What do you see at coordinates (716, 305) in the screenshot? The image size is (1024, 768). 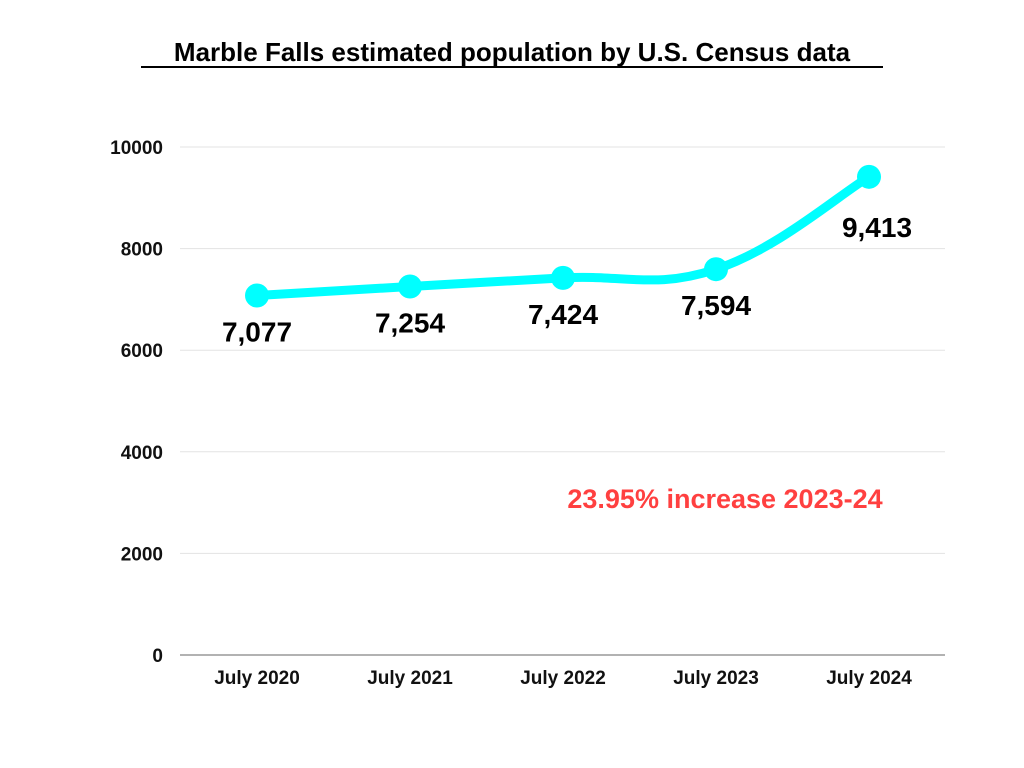 I see `data-label: 7,594` at bounding box center [716, 305].